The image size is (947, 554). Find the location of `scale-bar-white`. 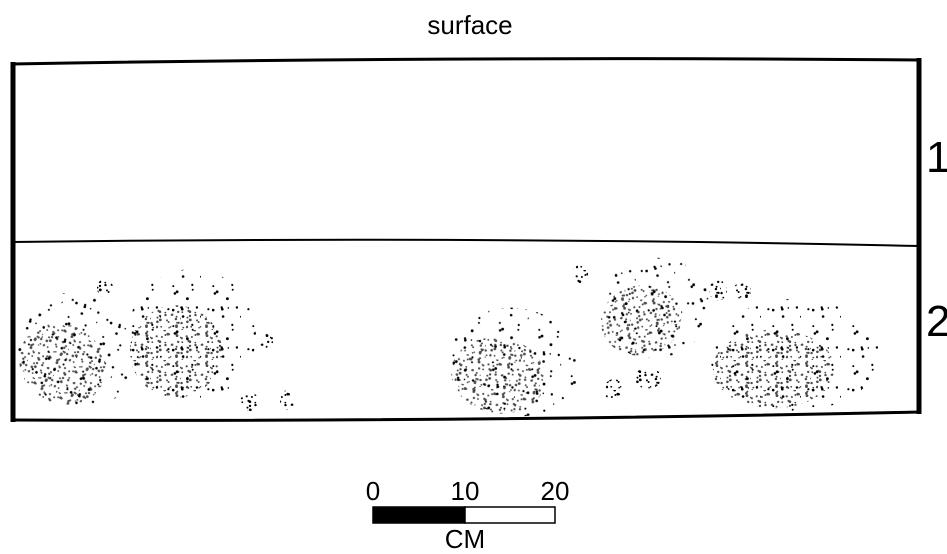

scale-bar-white is located at coordinates (510, 515).